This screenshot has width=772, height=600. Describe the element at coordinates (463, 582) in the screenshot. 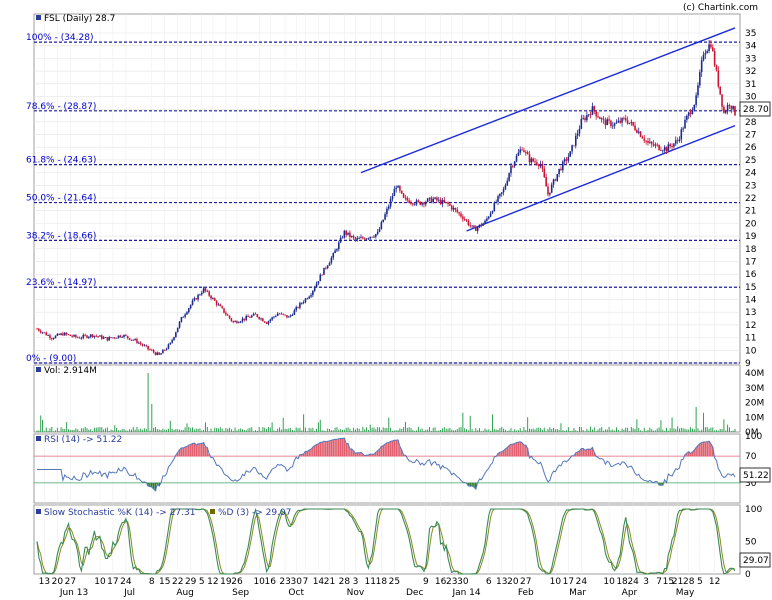

I see `x-day-label: 30` at that location.